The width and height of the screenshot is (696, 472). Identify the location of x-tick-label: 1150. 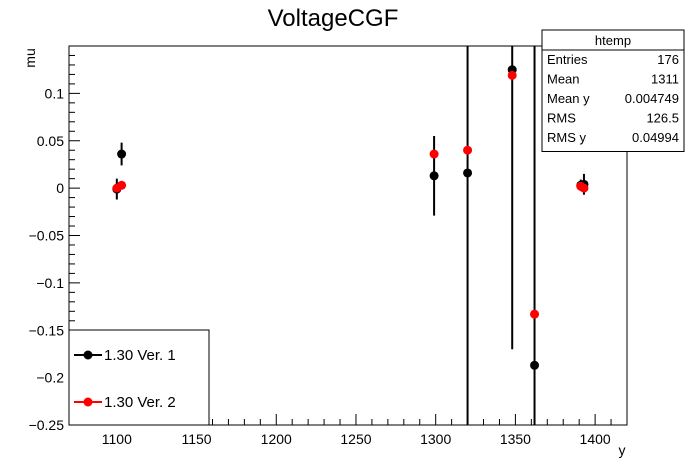
(196, 439).